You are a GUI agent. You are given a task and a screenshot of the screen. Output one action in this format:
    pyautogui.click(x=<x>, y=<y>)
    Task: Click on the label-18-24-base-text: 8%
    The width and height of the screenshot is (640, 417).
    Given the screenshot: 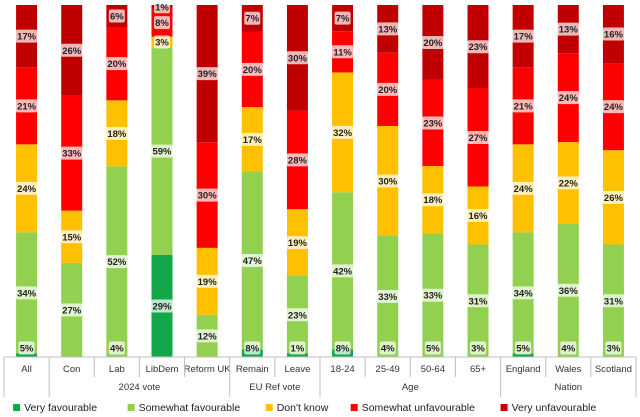 What is the action you would take?
    pyautogui.click(x=343, y=349)
    